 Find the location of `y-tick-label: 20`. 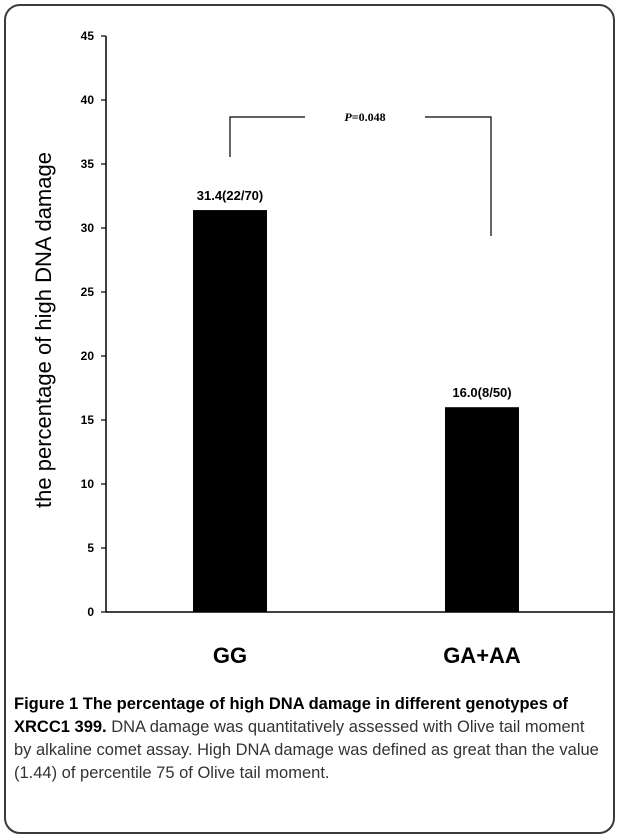

y-tick-label: 20 is located at coordinates (88, 356).